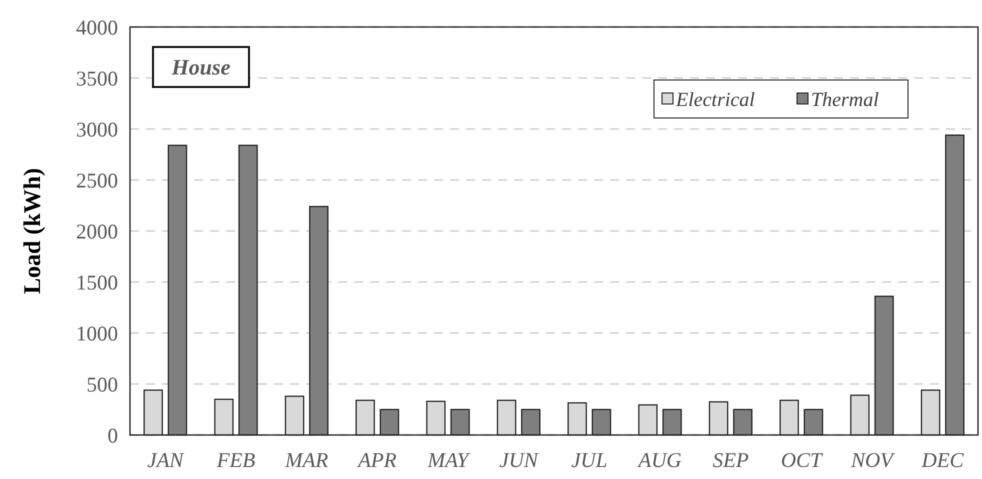  I want to click on x-tick-label: DEC, so click(942, 460).